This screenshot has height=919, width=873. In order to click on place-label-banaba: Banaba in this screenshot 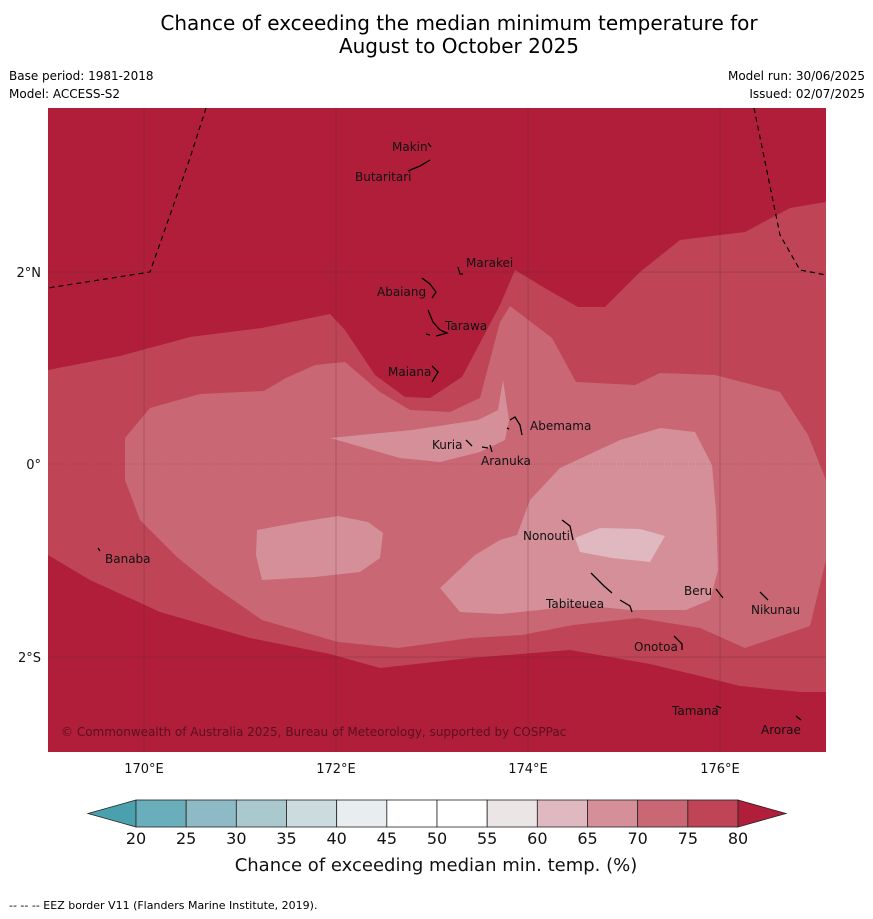, I will do `click(128, 559)`.